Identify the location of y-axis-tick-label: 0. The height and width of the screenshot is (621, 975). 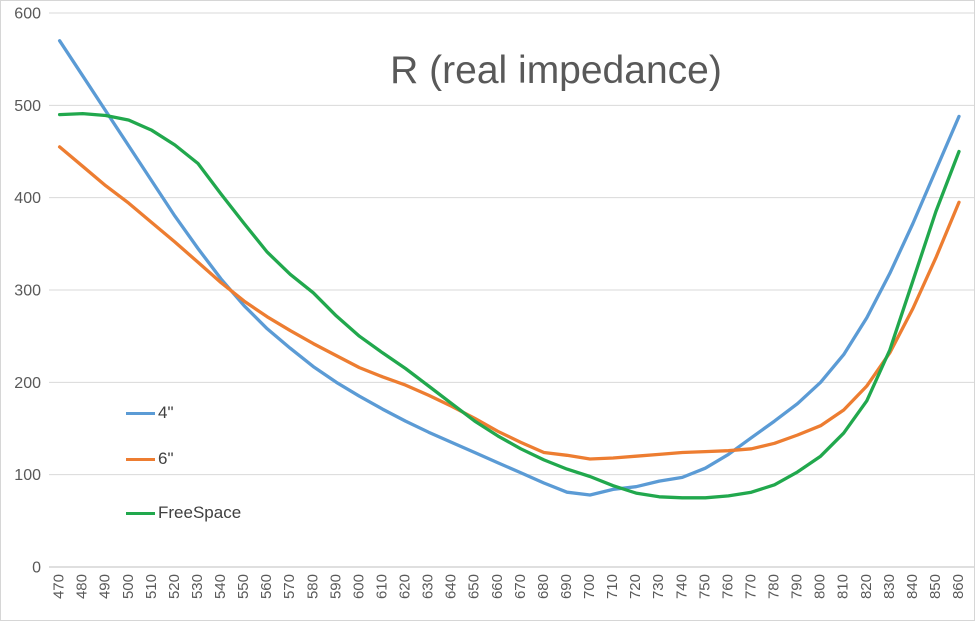
(36, 568).